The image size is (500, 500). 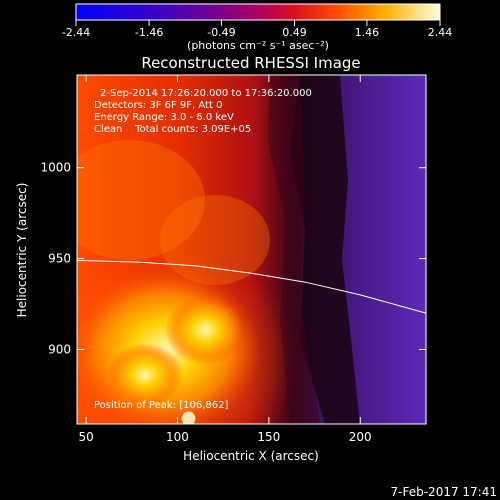 What do you see at coordinates (149, 32) in the screenshot?
I see `colorbar-tick-label: -1.46` at bounding box center [149, 32].